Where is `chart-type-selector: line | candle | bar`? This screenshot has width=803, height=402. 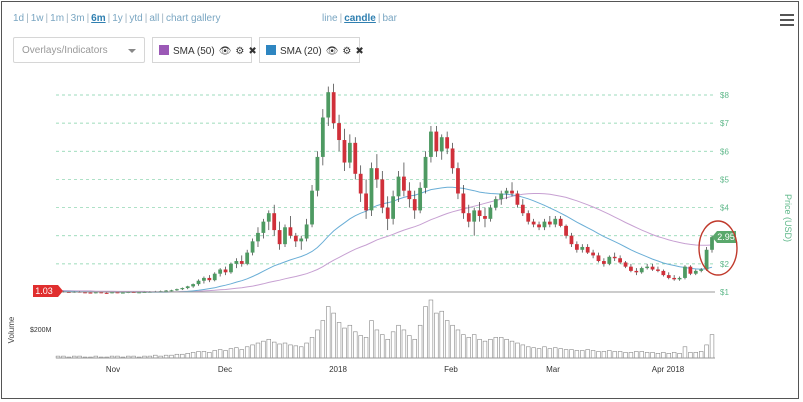 chart-type-selector: line | candle | bar is located at coordinates (359, 18).